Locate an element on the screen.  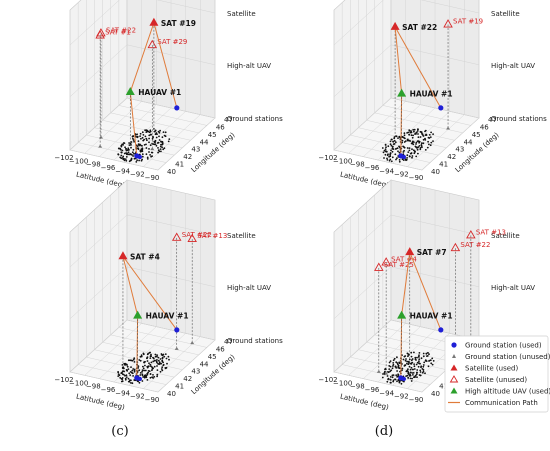
satellite-unused-label: SAT #25 is located at coordinates (399, 265).